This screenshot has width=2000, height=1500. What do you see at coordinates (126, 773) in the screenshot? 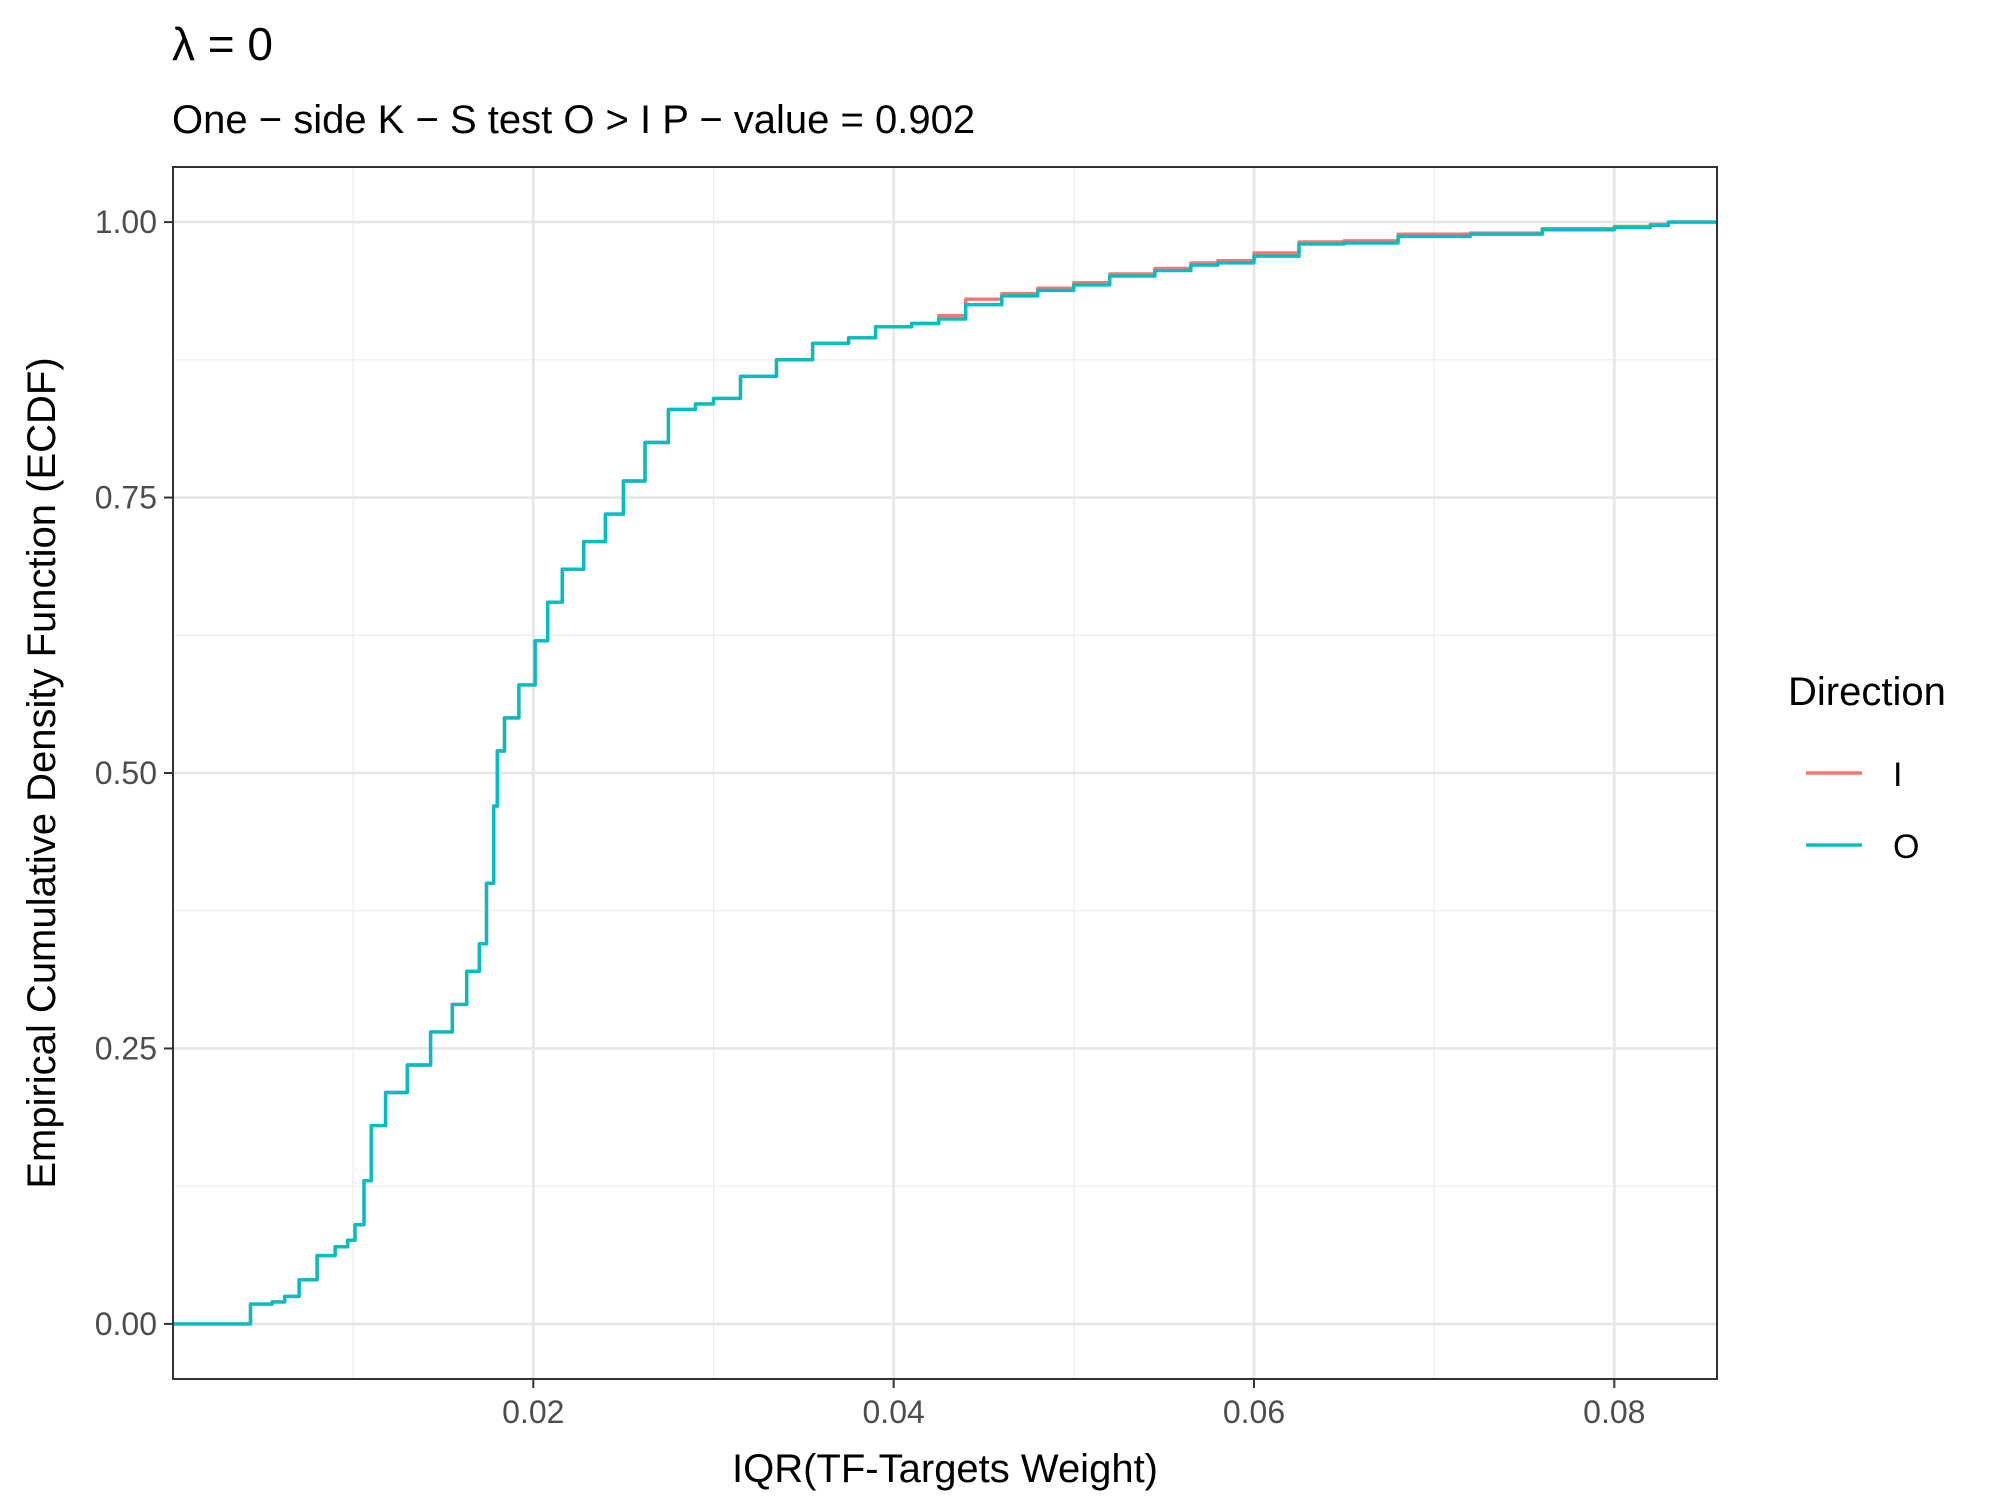
I see `y-tick-label: 0.50` at bounding box center [126, 773].